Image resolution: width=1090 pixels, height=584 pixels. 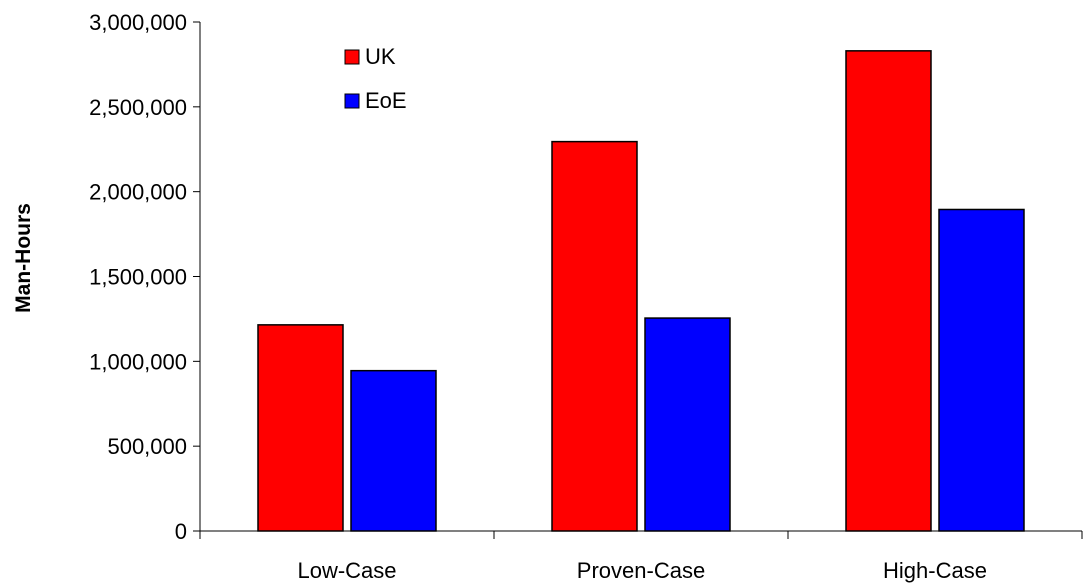 What do you see at coordinates (138, 277) in the screenshot?
I see `y-tick-label: 1,500,000` at bounding box center [138, 277].